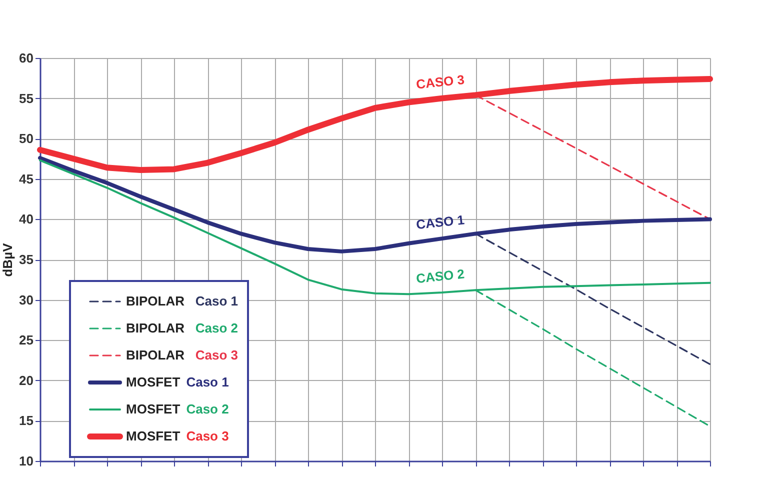  What do you see at coordinates (26, 340) in the screenshot?
I see `y-tick-label: 25` at bounding box center [26, 340].